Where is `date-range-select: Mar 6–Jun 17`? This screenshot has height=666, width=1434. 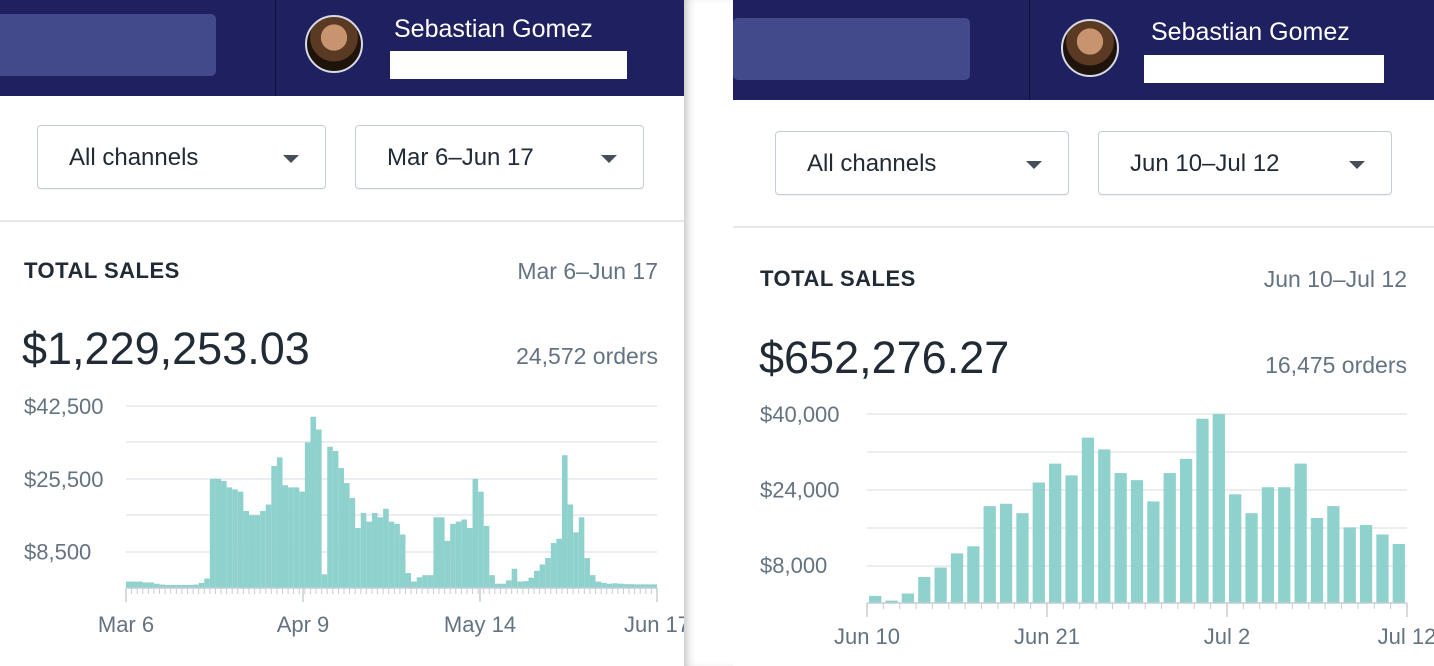
date-range-select: Mar 6–Jun 17 is located at coordinates (499, 157).